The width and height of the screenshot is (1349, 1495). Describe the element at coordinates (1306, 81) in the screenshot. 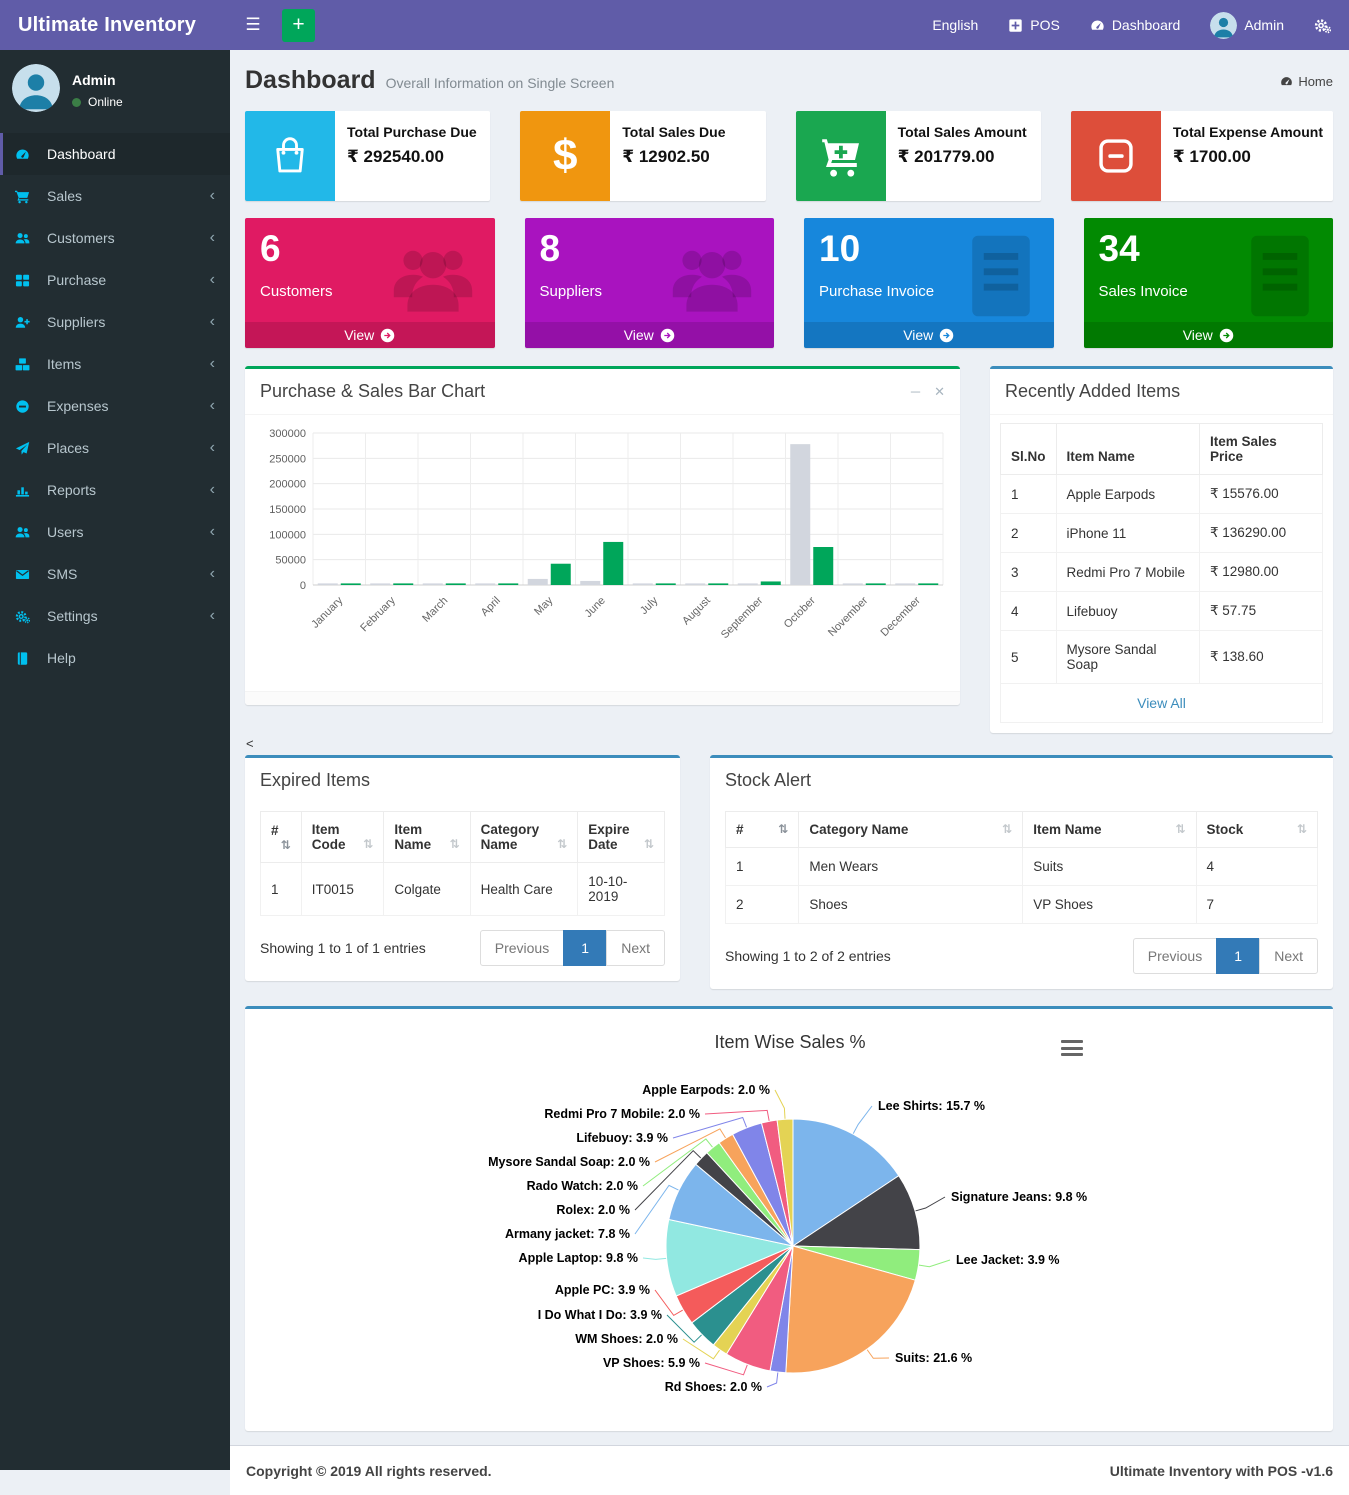

I see `breadcrumb: Home` at that location.